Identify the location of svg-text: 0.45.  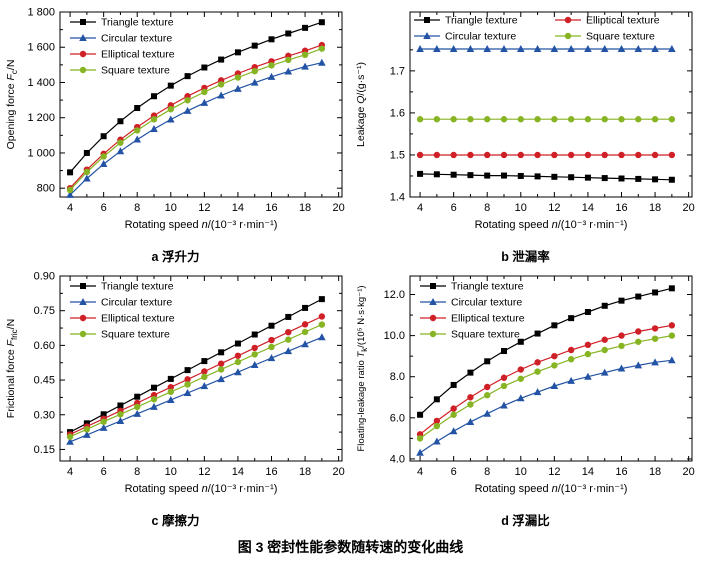
(43, 381).